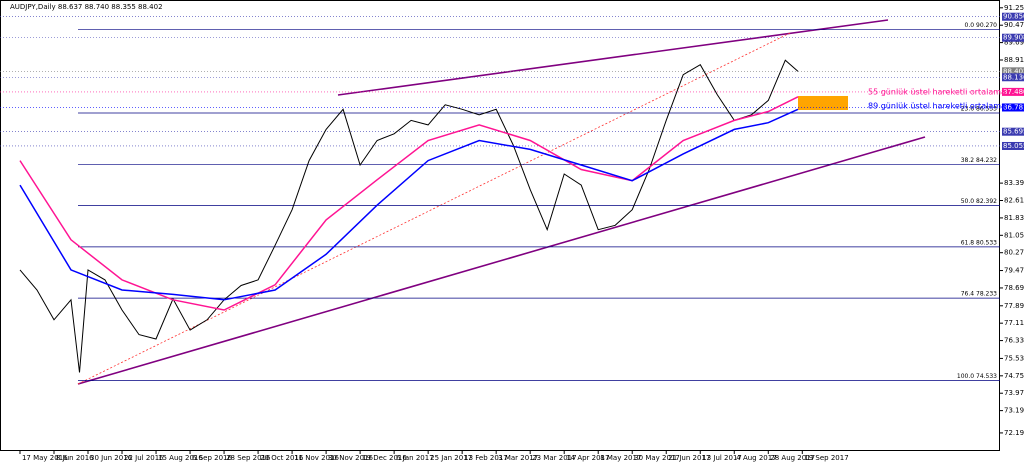 The width and height of the screenshot is (1024, 468). Describe the element at coordinates (979, 294) in the screenshot. I see `fib-label: 76.4 78.233` at that location.